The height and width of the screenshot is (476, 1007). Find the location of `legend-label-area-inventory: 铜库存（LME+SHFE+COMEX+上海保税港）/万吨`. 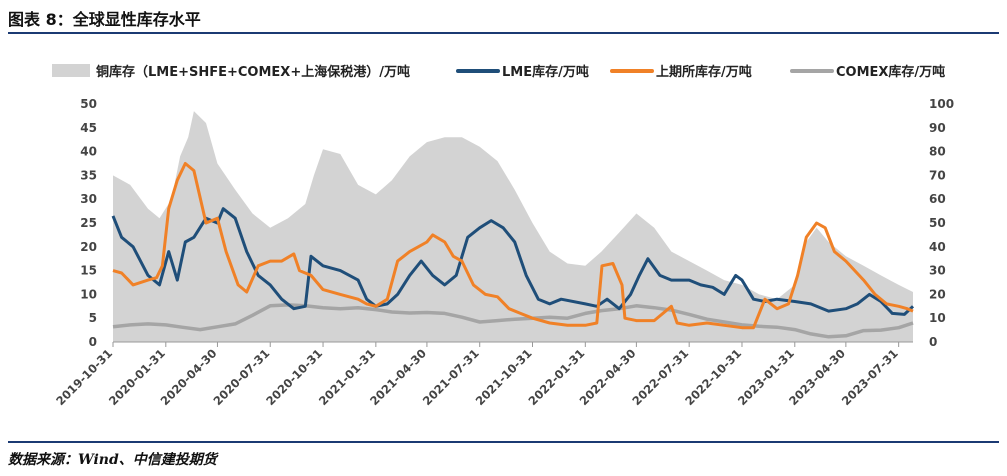

legend-label-area-inventory: 铜库存（LME+SHFE+COMEX+上海保税港）/万吨 is located at coordinates (252, 72).